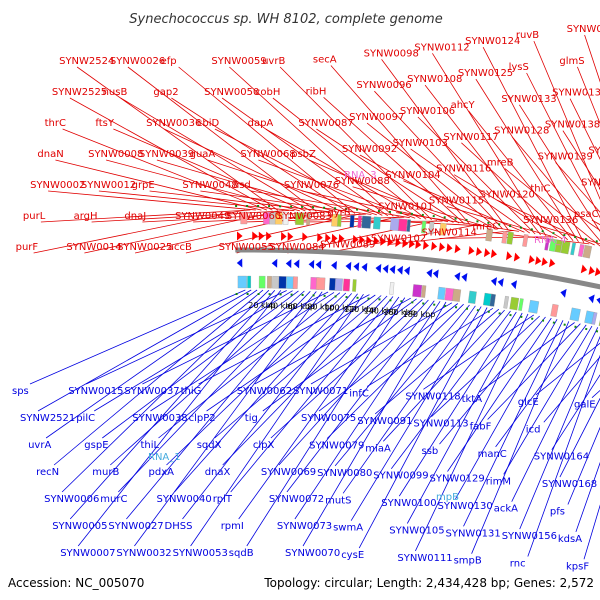 This screenshot has width=600, height=600. Describe the element at coordinates (108, 185) in the screenshot. I see `gene-label: SYNW0012` at that location.